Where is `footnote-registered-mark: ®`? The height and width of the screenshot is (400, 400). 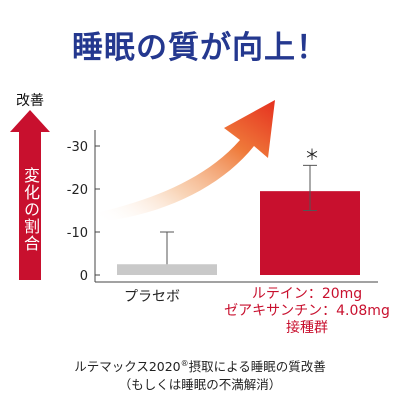 footnote-registered-mark: ® is located at coordinates (184, 363).